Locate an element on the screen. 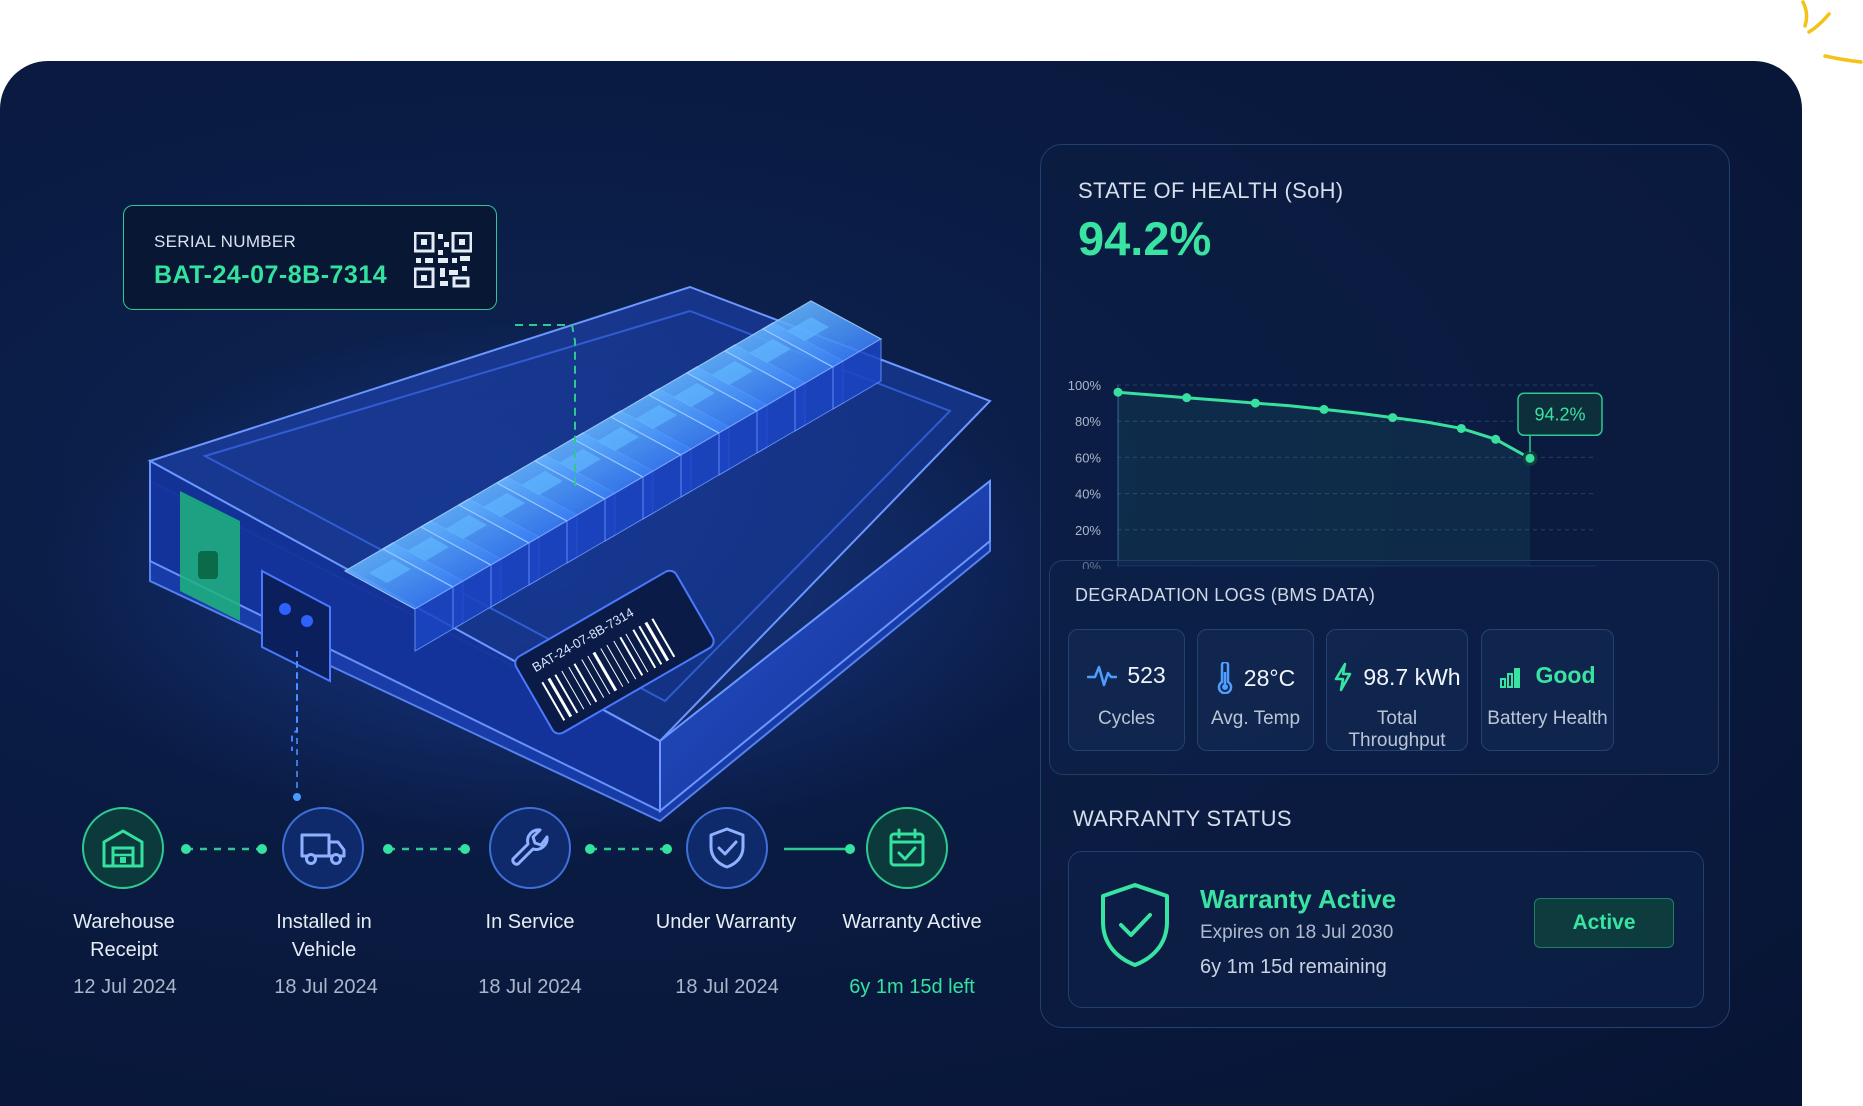  timeline-step-label: Warranty Active is located at coordinates (912, 922).